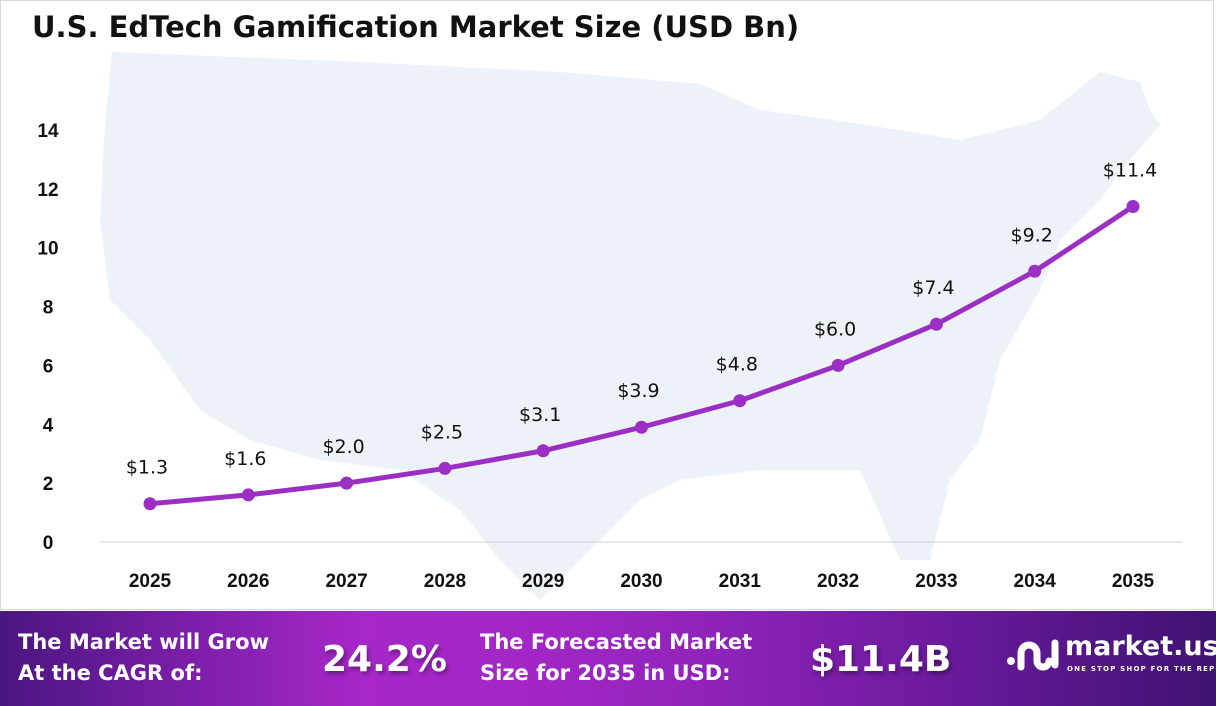  Describe the element at coordinates (1033, 655) in the screenshot. I see `logo-mark-icon` at that location.